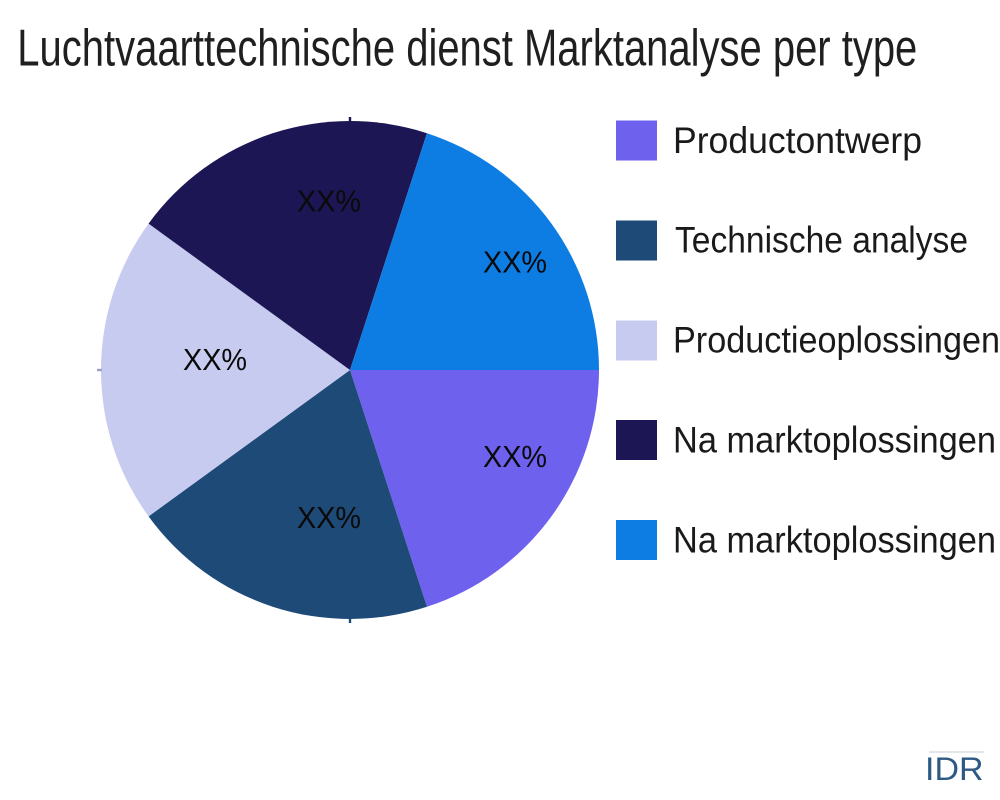  I want to click on svg-text: Productieoplossingen, so click(836, 340).